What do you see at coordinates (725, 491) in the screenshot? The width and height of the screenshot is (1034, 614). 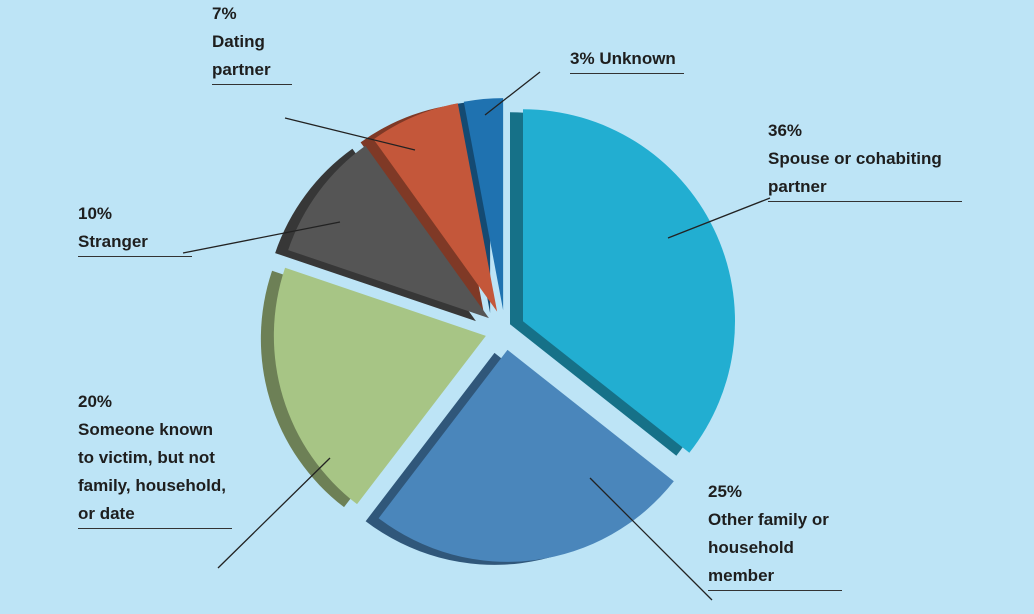 I see `value-label: 25%` at bounding box center [725, 491].